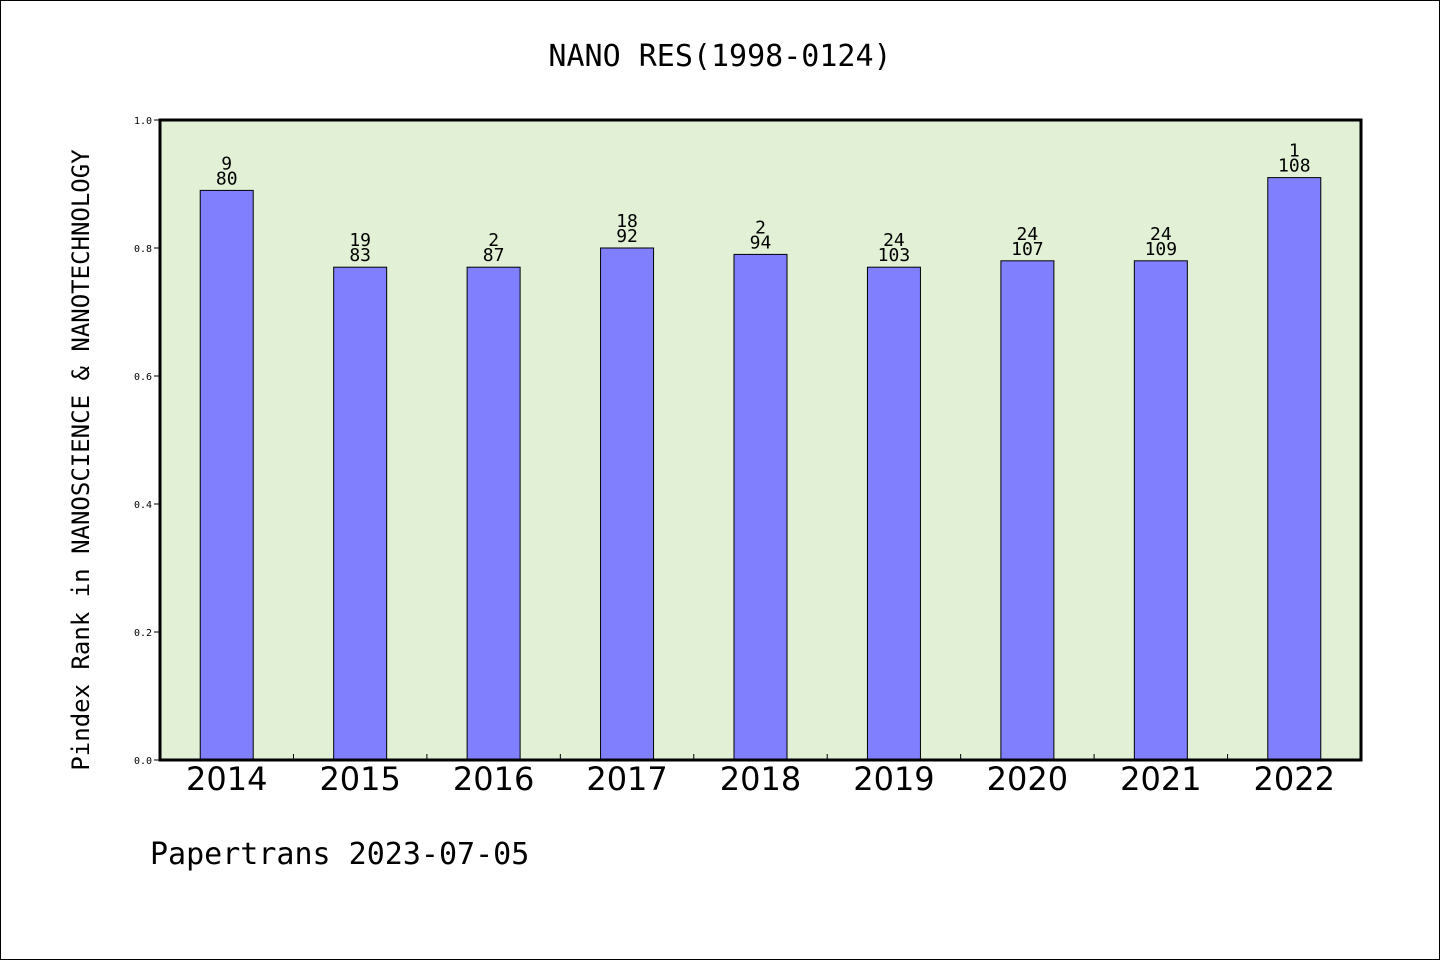 Image resolution: width=1440 pixels, height=960 pixels. Describe the element at coordinates (226, 475) in the screenshot. I see `bar-2014` at that location.